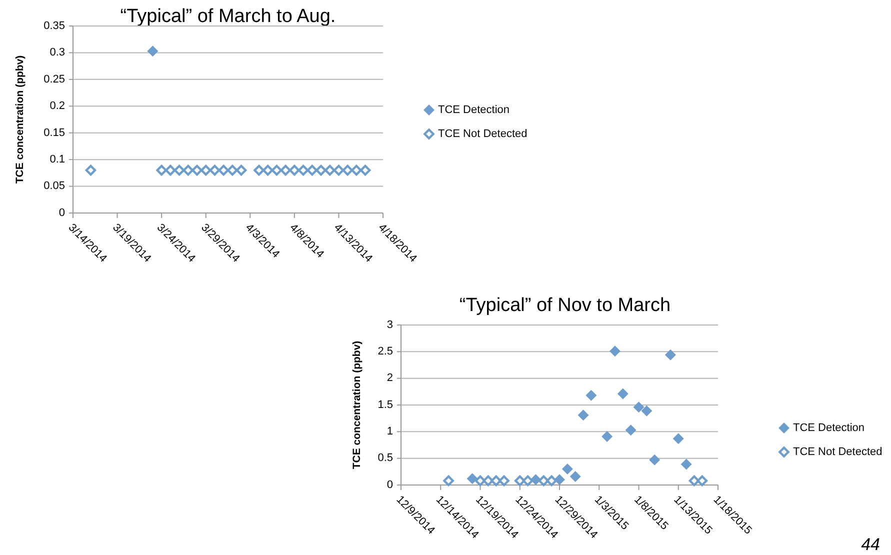 The height and width of the screenshot is (555, 891). I want to click on y-tick-label: 0.15, so click(54, 132).